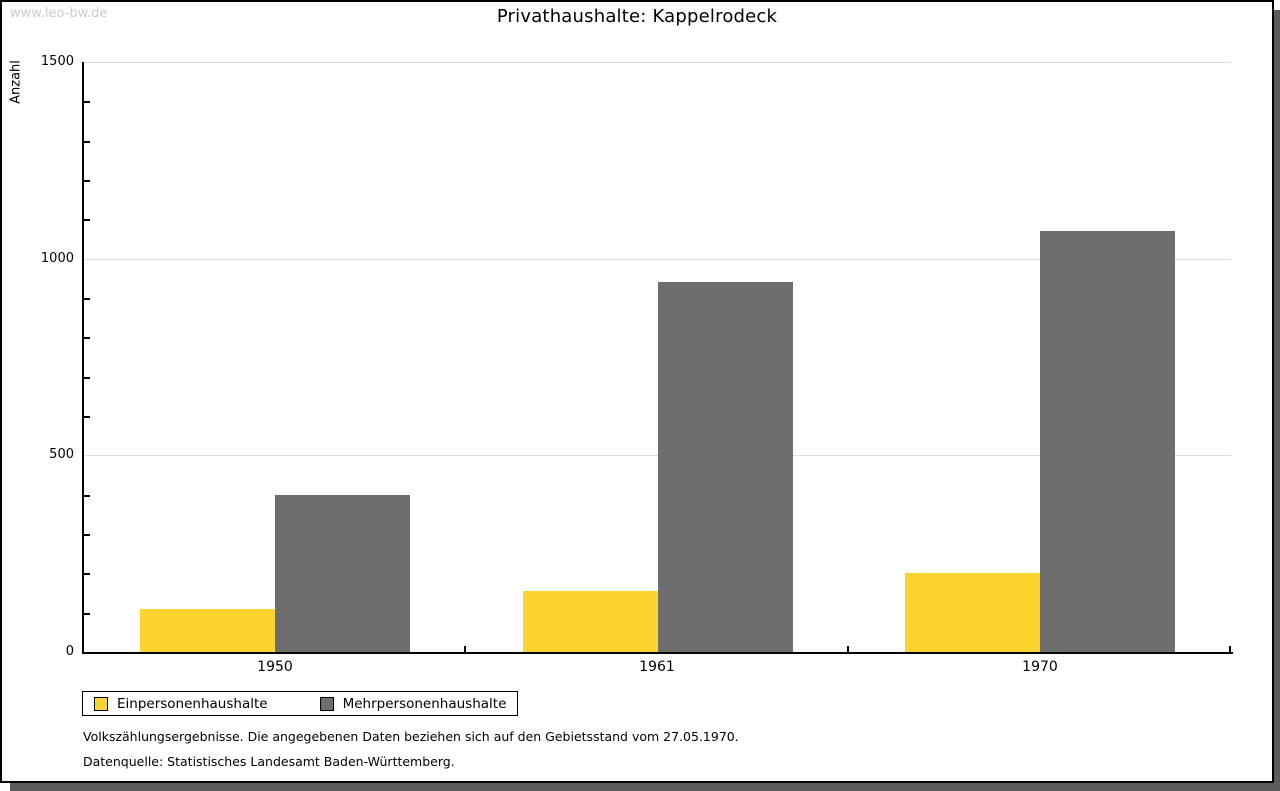 Image resolution: width=1280 pixels, height=791 pixels. Describe the element at coordinates (207, 630) in the screenshot. I see `bar-einpersonenhaushalte-1950` at that location.